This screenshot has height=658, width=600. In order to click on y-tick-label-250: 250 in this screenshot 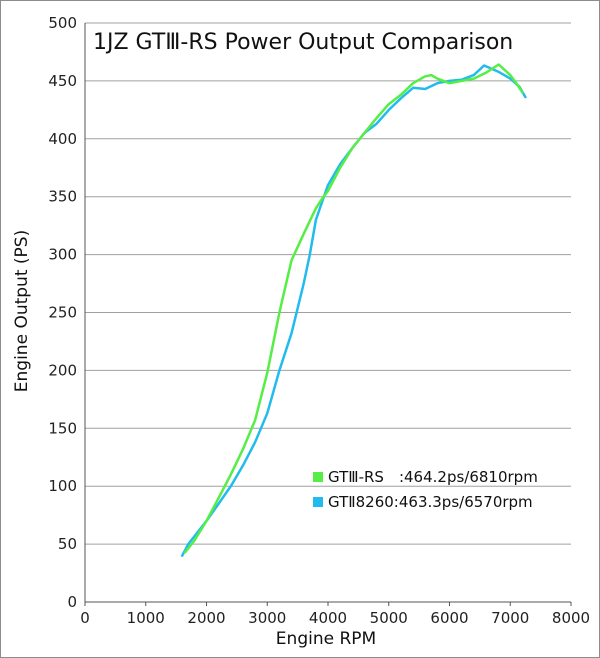, I will do `click(62, 313)`.